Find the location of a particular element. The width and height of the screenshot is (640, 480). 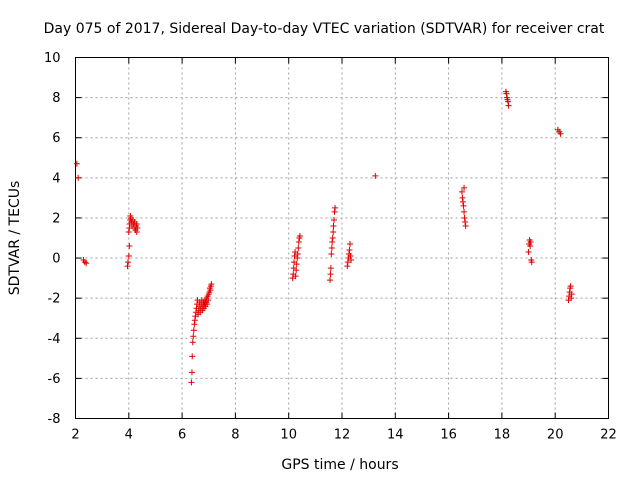

y-tick-label: -4 is located at coordinates (54, 339).